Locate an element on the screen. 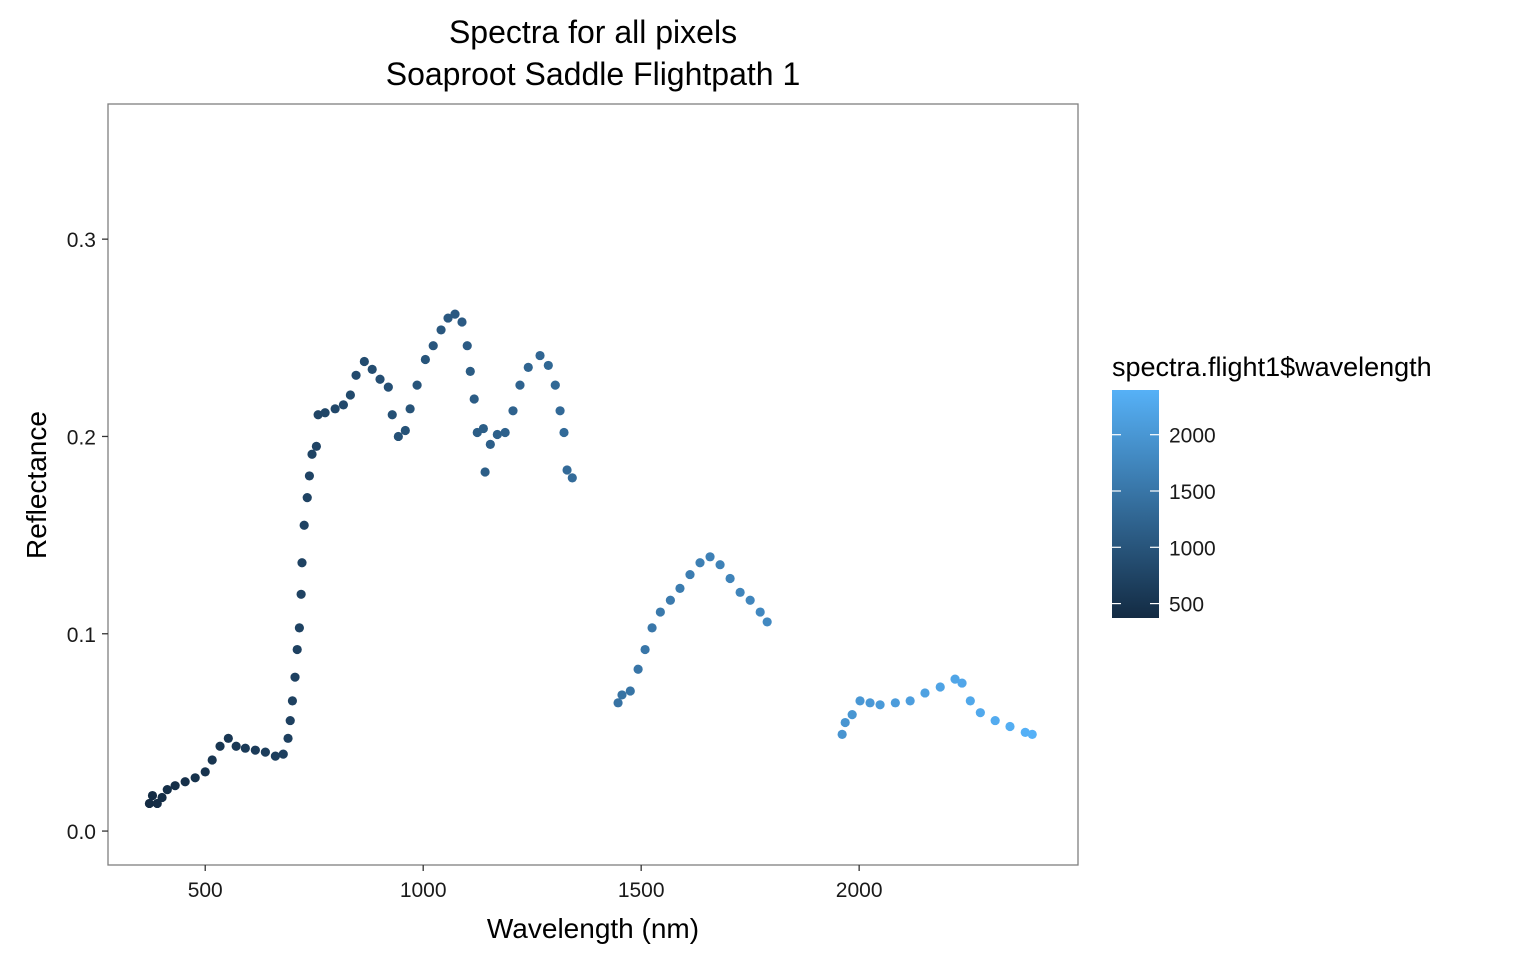 This screenshot has height=965, width=1536. legend-title: spectra.flight1$wavelength is located at coordinates (1272, 367).